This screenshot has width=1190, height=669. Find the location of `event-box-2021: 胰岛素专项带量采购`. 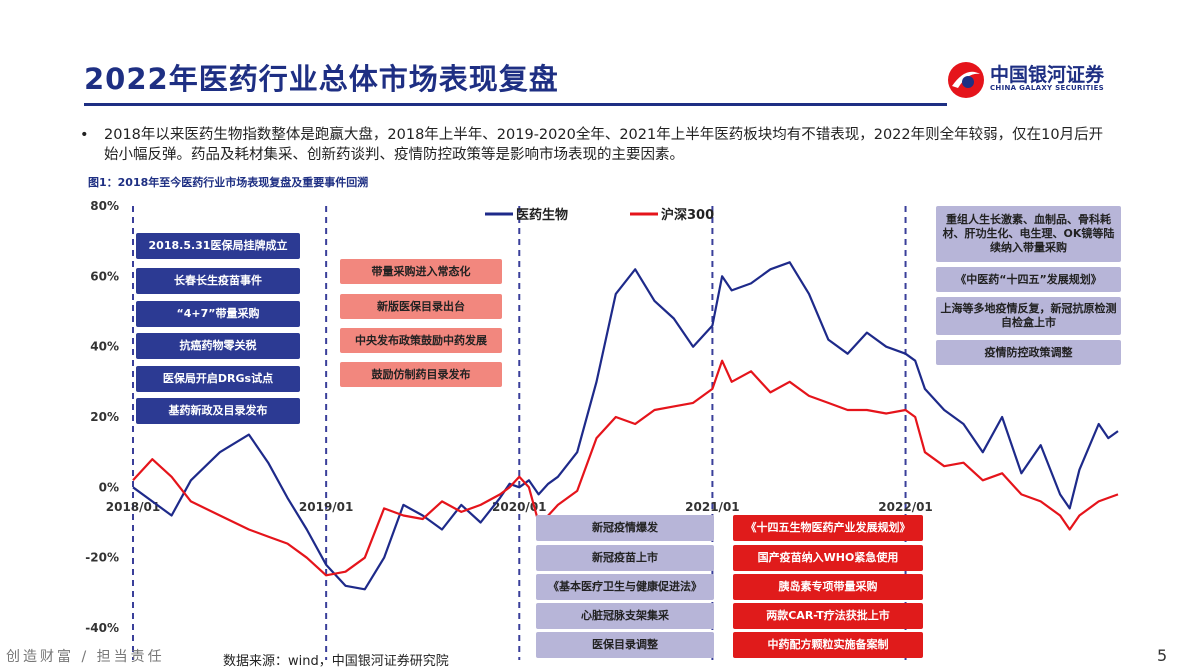

event-box-2021: 胰岛素专项带量采购 is located at coordinates (828, 587).